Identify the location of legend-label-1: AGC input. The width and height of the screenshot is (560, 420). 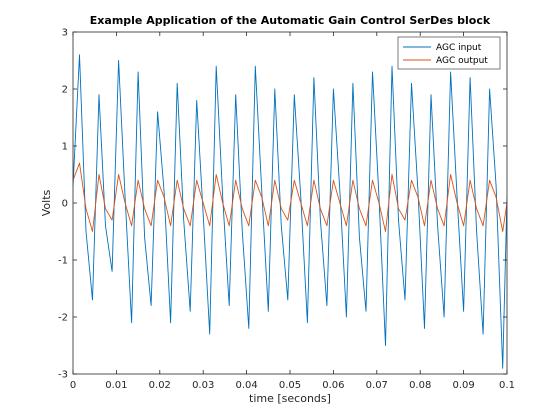
(459, 48).